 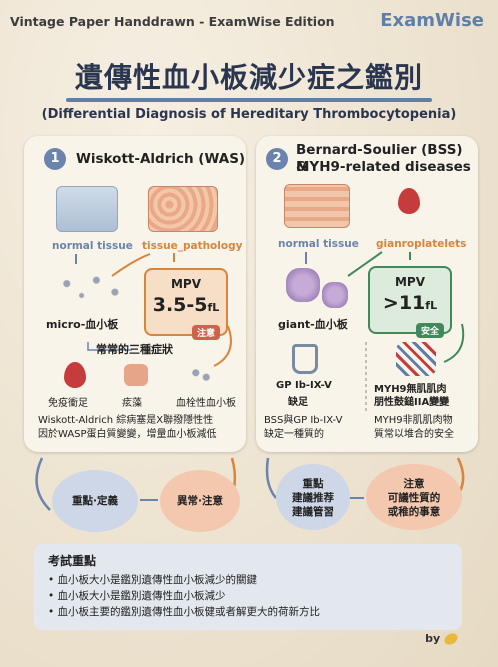 I want to click on mpv-value: 3.5-5, so click(x=180, y=305).